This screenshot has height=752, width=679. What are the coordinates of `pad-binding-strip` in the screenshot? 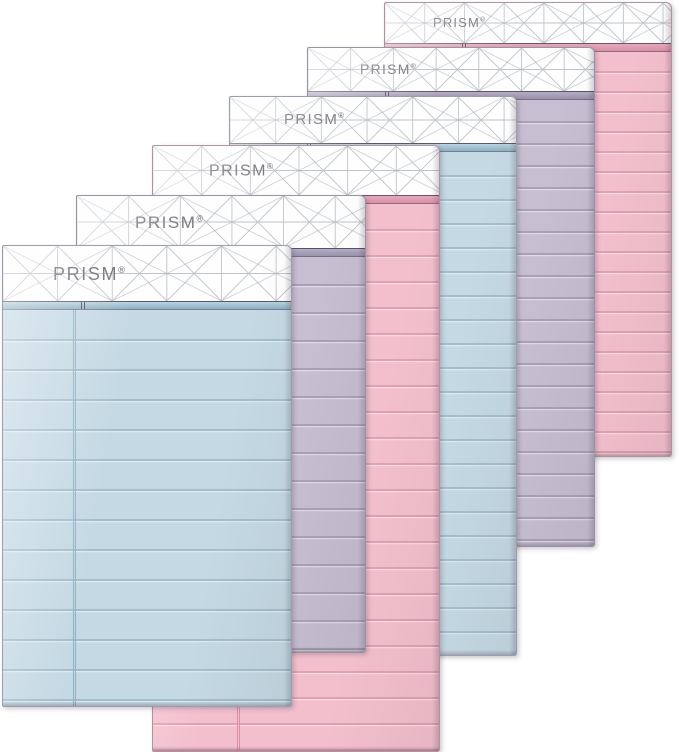 It's located at (147, 305).